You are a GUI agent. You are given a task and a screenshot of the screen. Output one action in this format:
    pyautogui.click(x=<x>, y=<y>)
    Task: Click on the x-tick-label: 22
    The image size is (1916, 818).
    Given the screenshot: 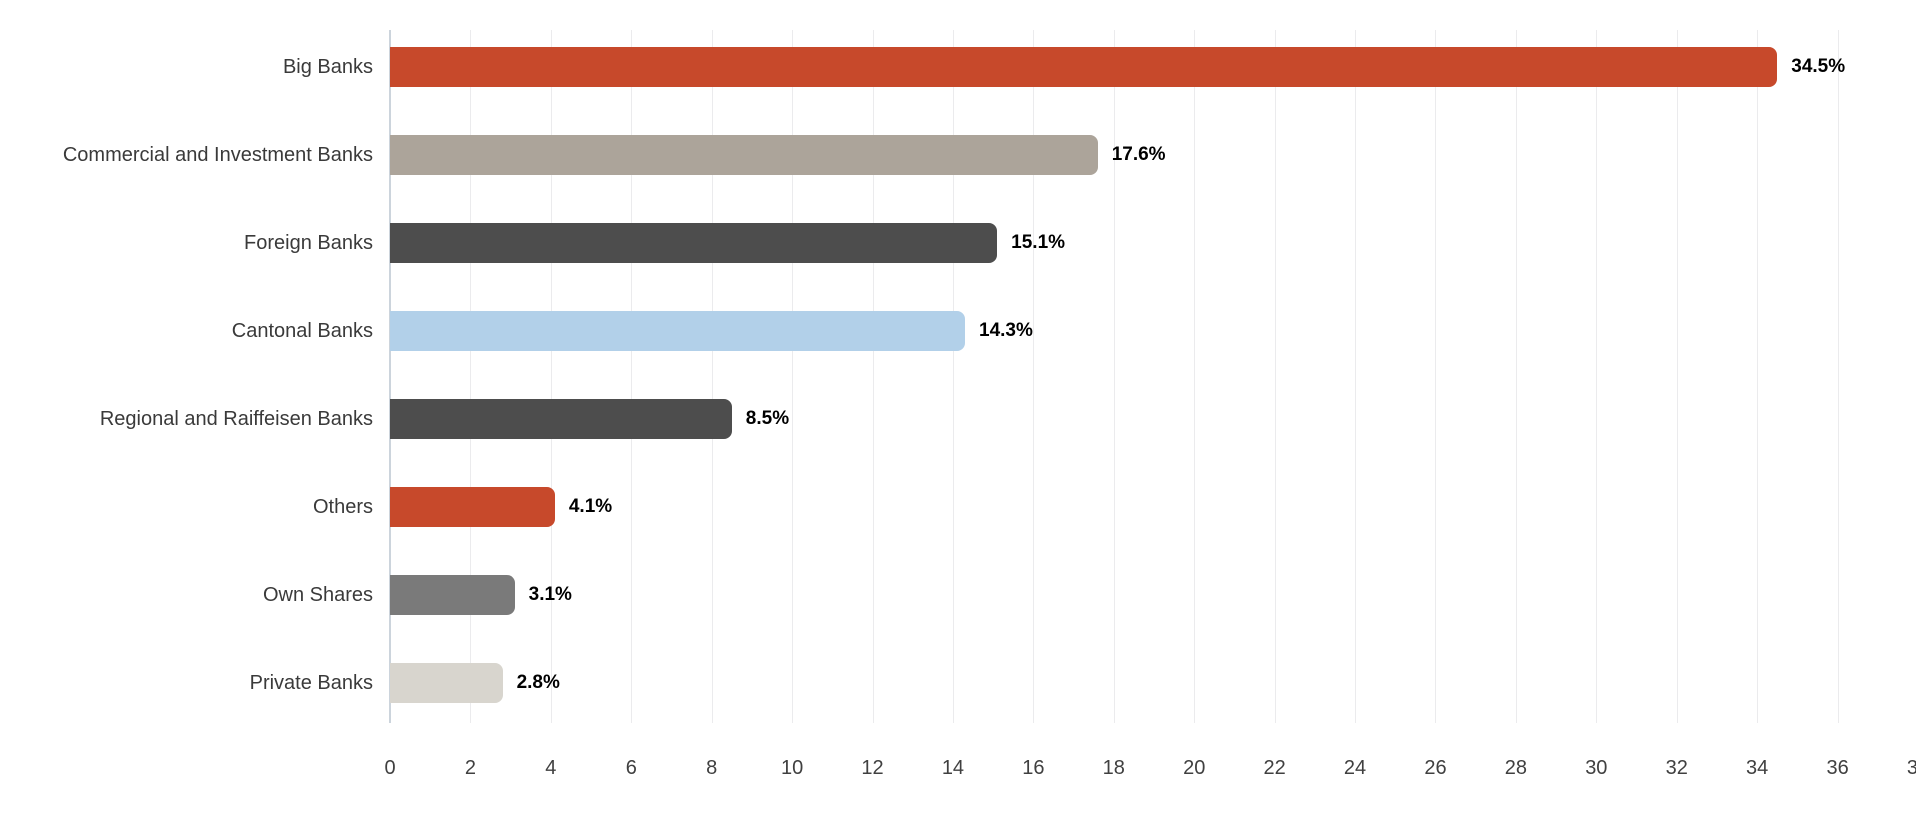 What is the action you would take?
    pyautogui.click(x=1274, y=768)
    